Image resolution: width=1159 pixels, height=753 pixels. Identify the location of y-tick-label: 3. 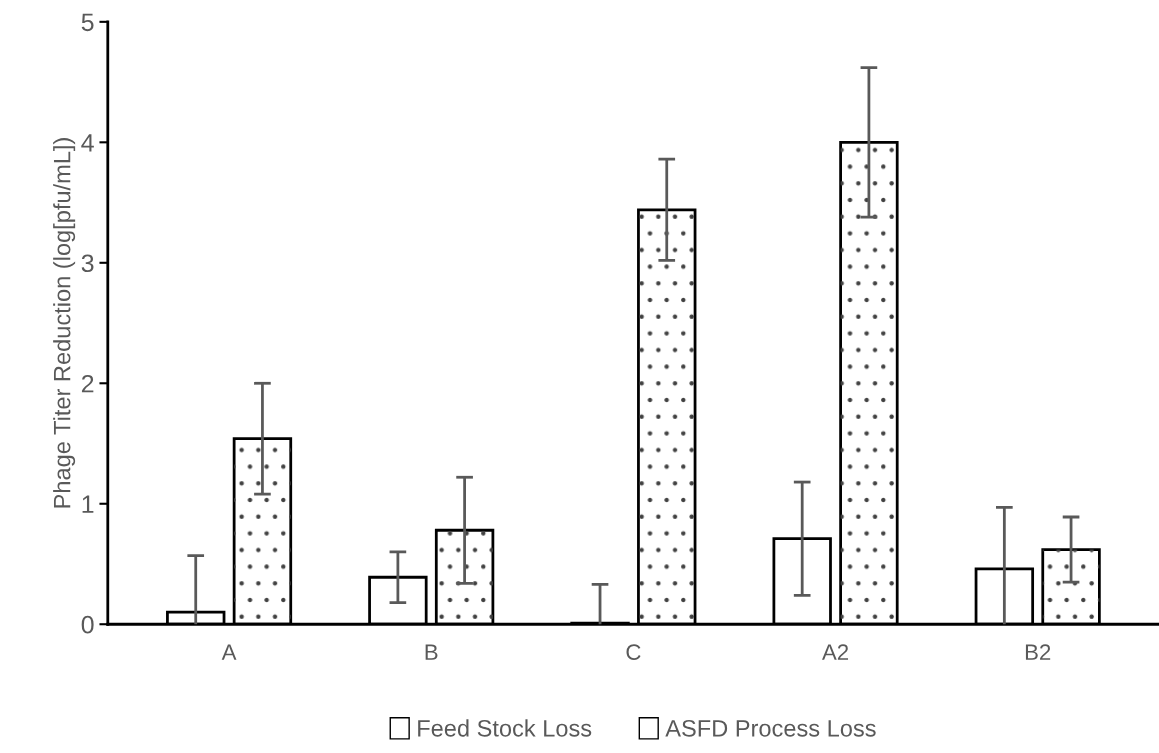
(87, 263).